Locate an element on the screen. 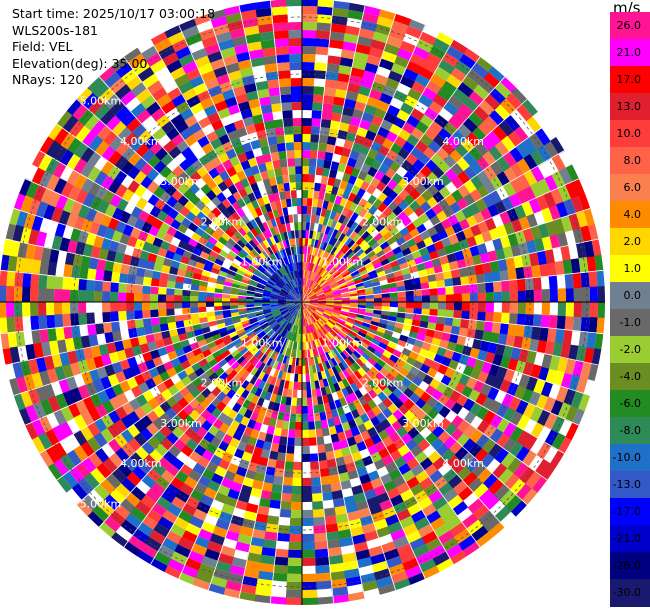 The height and width of the screenshot is (610, 650). colorbar-tick-label: 17.0 is located at coordinates (629, 79).